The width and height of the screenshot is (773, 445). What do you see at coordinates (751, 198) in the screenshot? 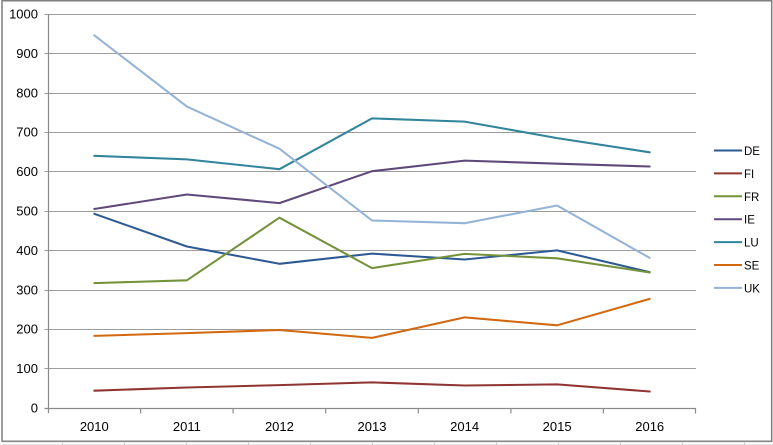
I see `svg-text: FR` at bounding box center [751, 198].